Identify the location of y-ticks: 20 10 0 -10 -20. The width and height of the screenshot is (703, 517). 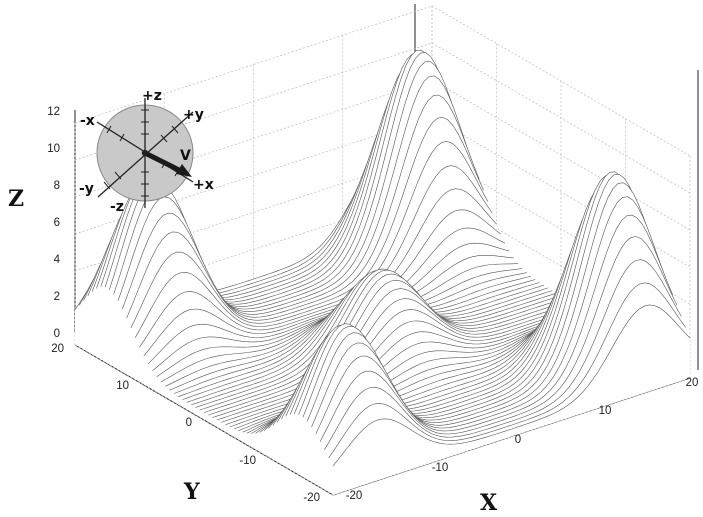
(185, 423).